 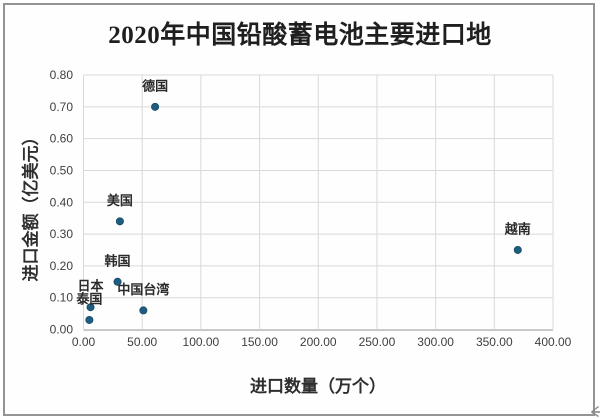 What do you see at coordinates (377, 342) in the screenshot?
I see `x-tick-label: 250.00` at bounding box center [377, 342].